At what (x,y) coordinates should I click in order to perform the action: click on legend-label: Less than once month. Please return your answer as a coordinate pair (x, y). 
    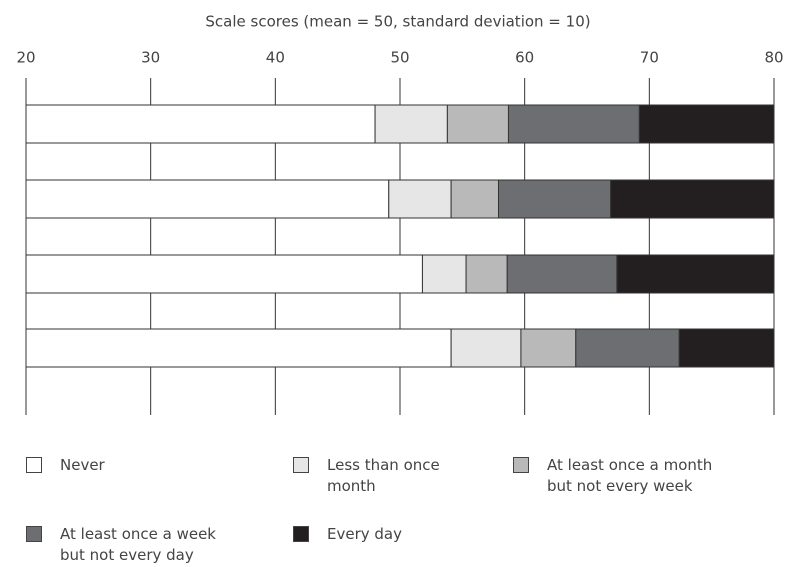
    Looking at the image, I should click on (383, 475).